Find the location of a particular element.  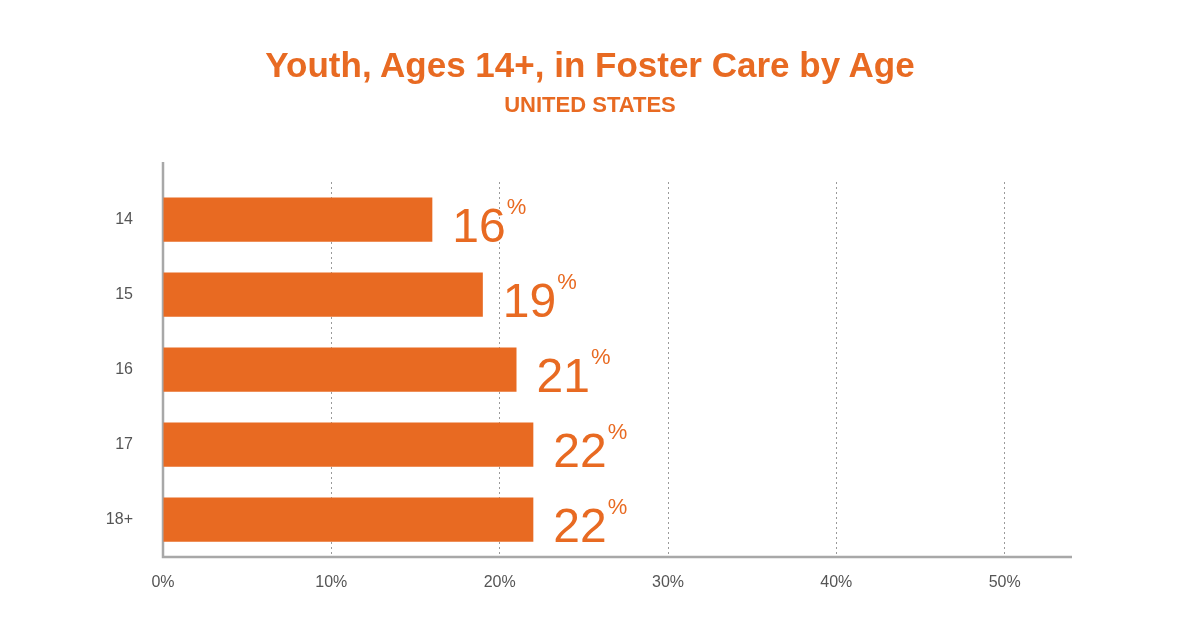

x-tick-label: 20% is located at coordinates (499, 582).